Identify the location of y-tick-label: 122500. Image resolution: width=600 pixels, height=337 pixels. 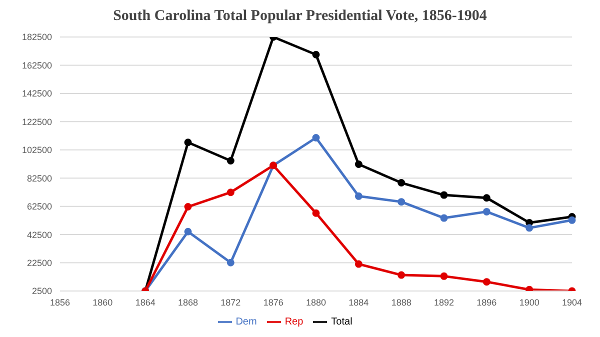
(37, 121).